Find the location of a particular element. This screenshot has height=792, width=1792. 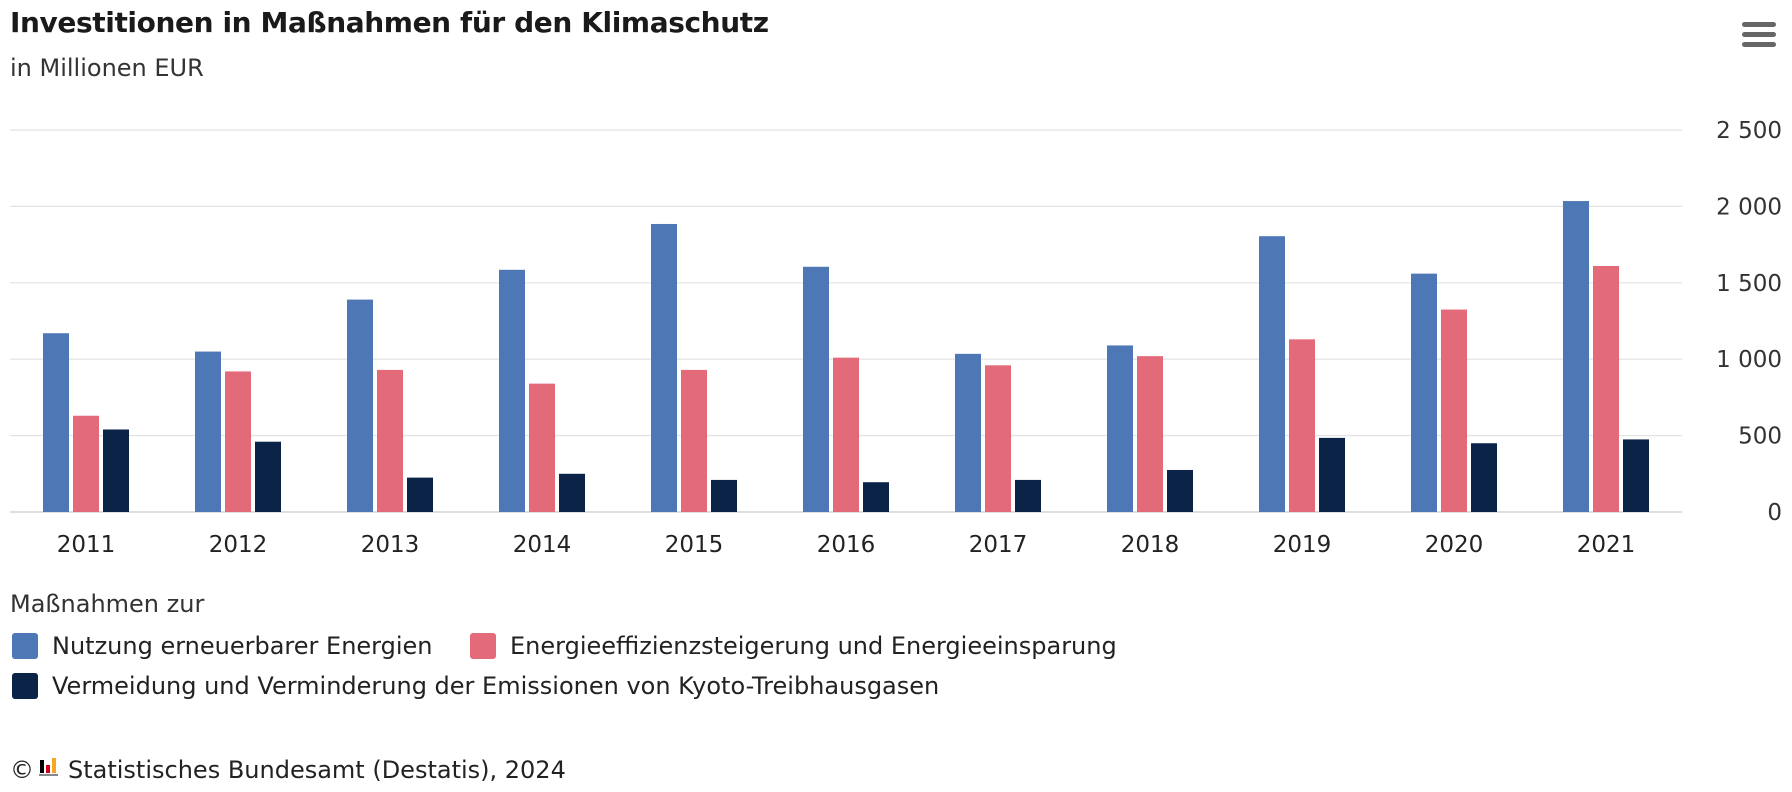

x-tick-label: 2014 is located at coordinates (542, 545).